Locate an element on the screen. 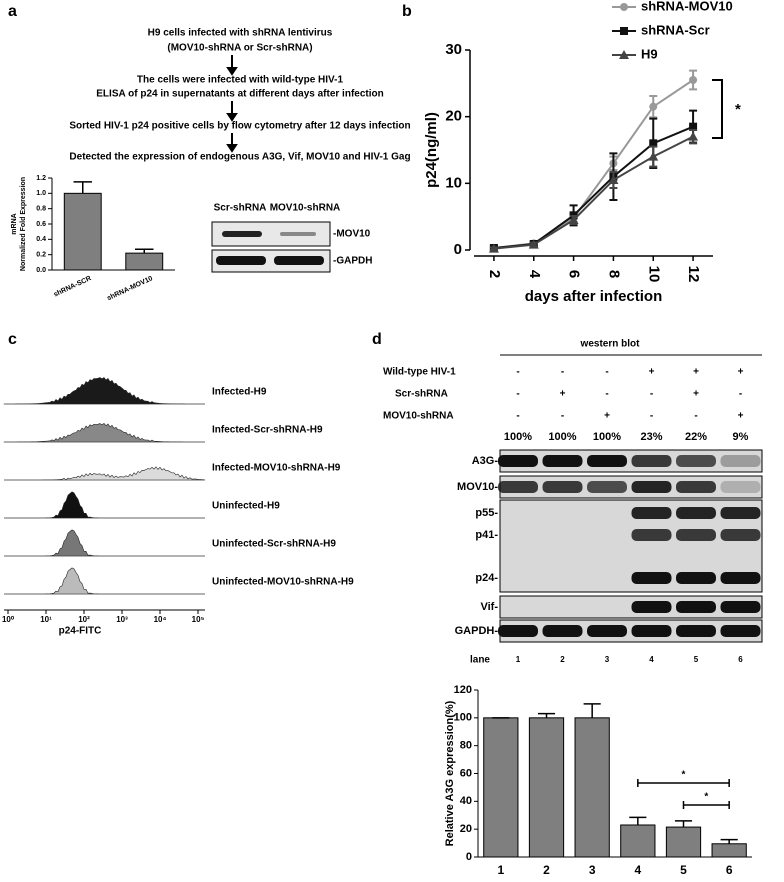 The image size is (784, 882). blot-title: western blot is located at coordinates (610, 344).